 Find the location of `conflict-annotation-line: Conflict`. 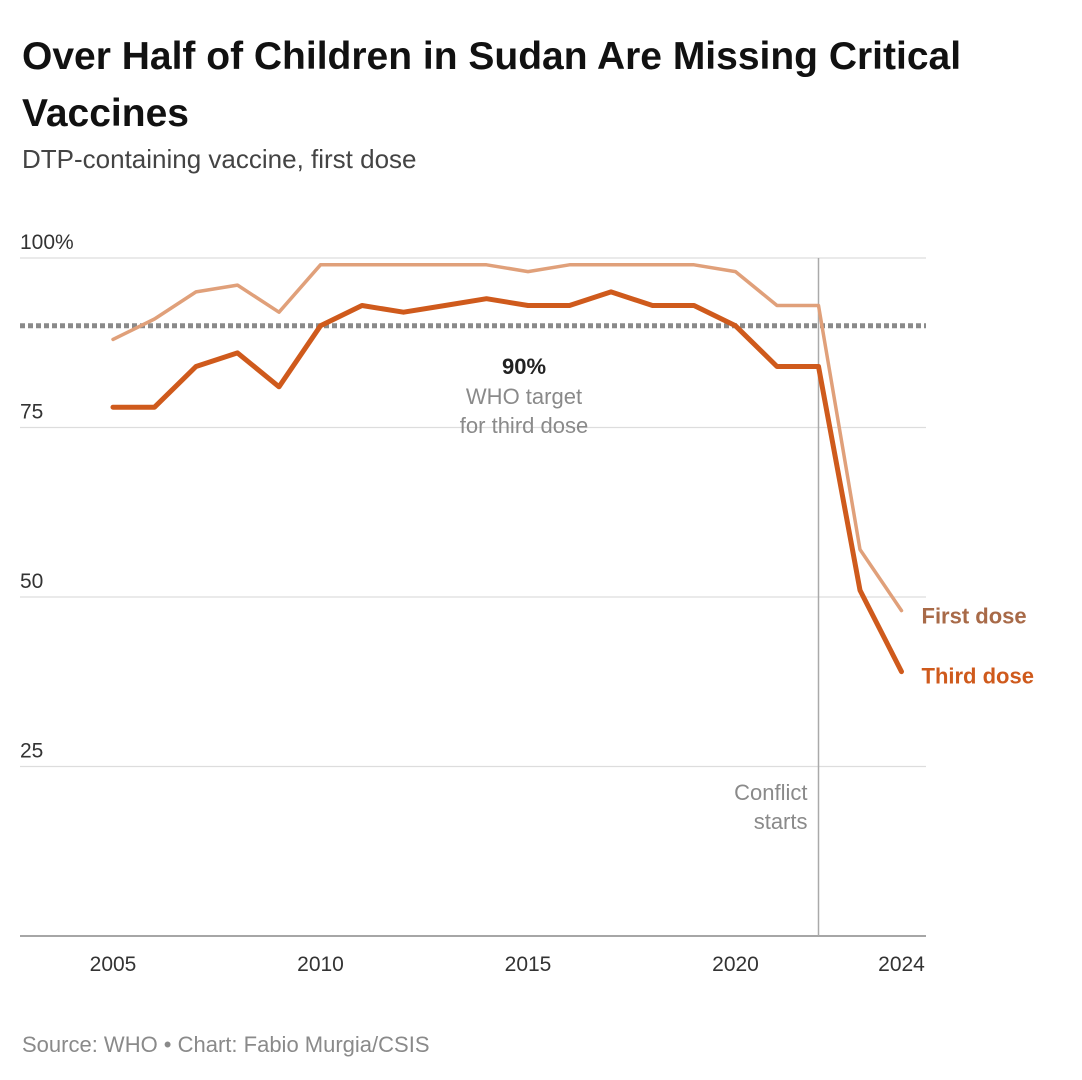

conflict-annotation-line: Conflict is located at coordinates (770, 792).